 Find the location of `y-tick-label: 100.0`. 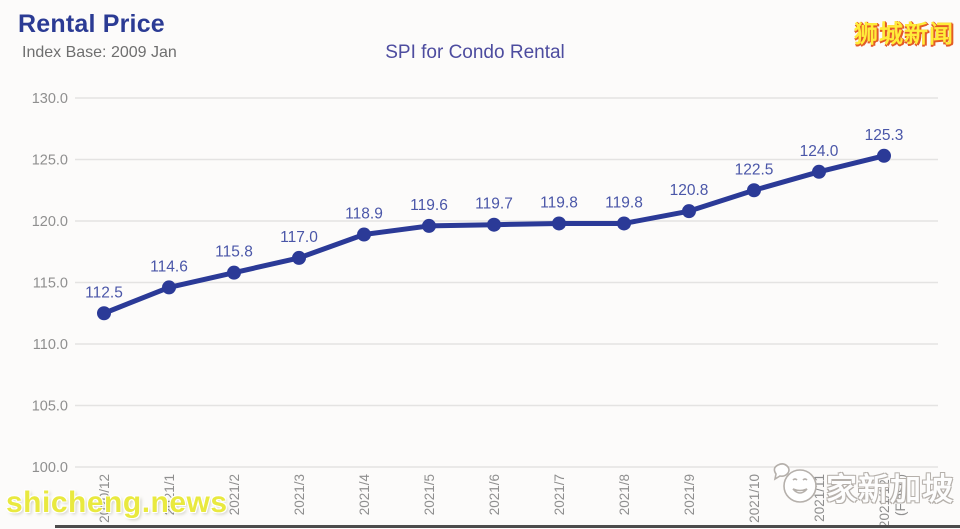

y-tick-label: 100.0 is located at coordinates (50, 468).